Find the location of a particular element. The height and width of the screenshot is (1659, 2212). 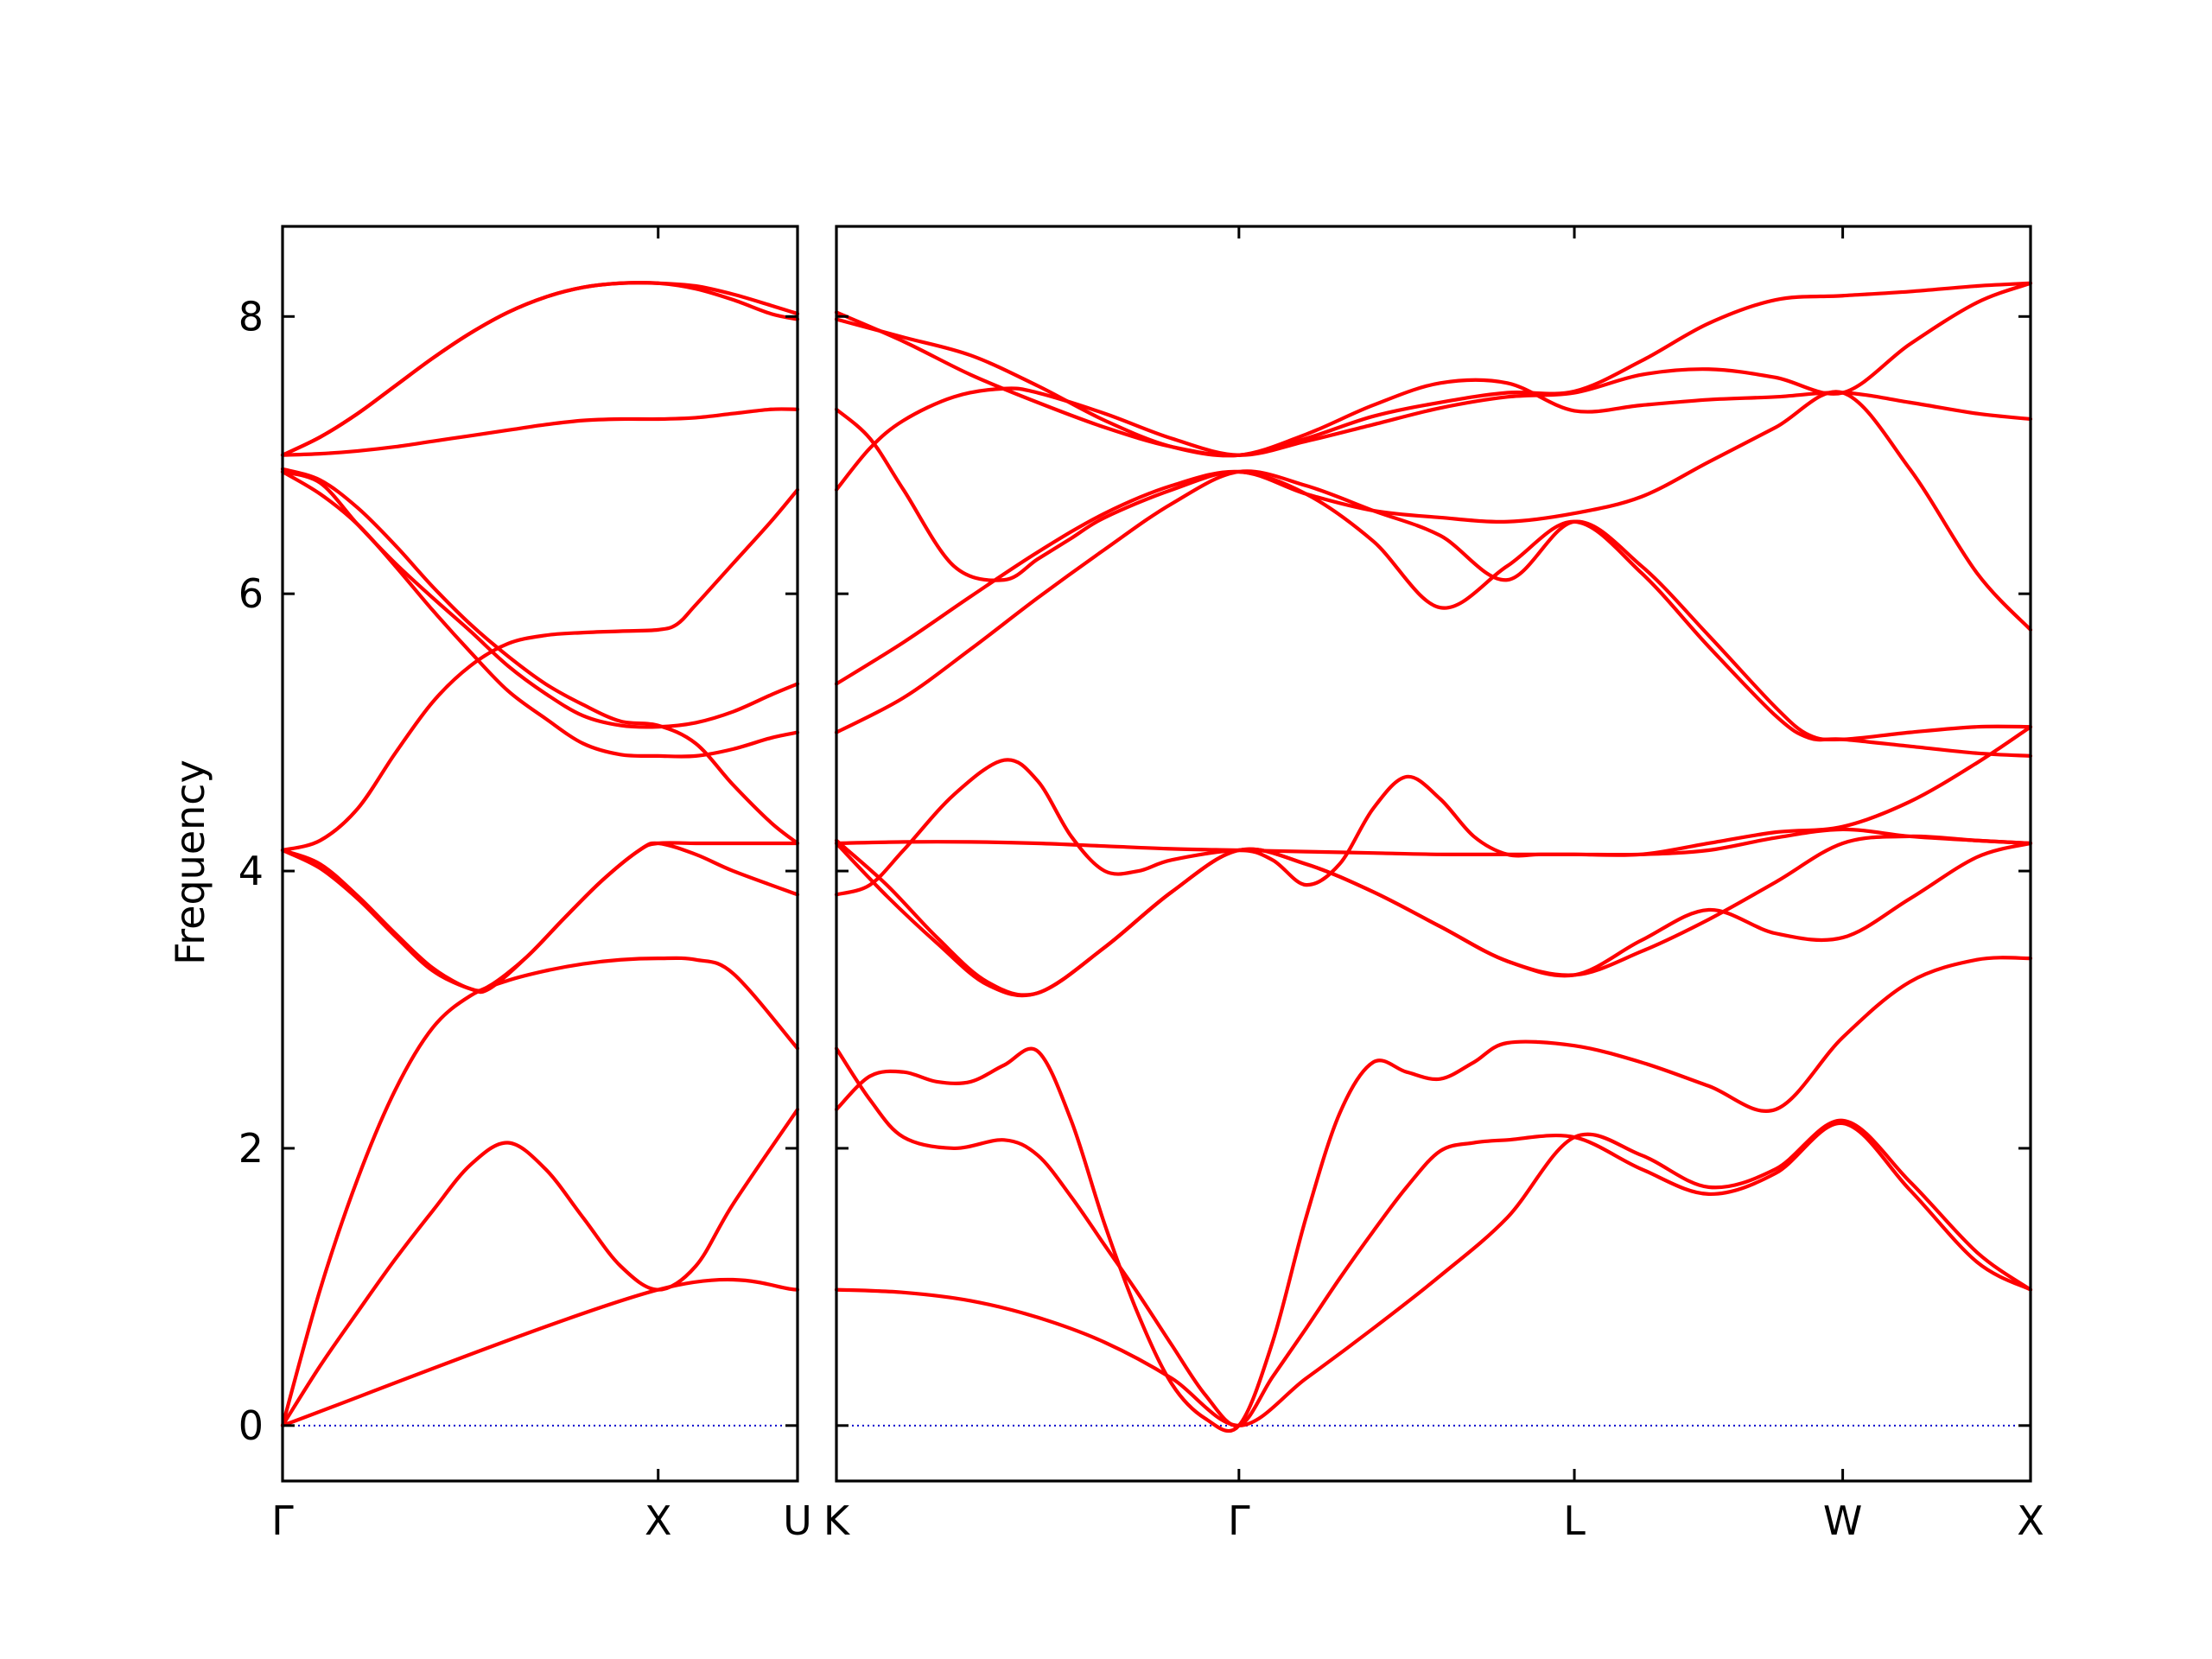

y-axis-label: Frequency is located at coordinates (190, 862).